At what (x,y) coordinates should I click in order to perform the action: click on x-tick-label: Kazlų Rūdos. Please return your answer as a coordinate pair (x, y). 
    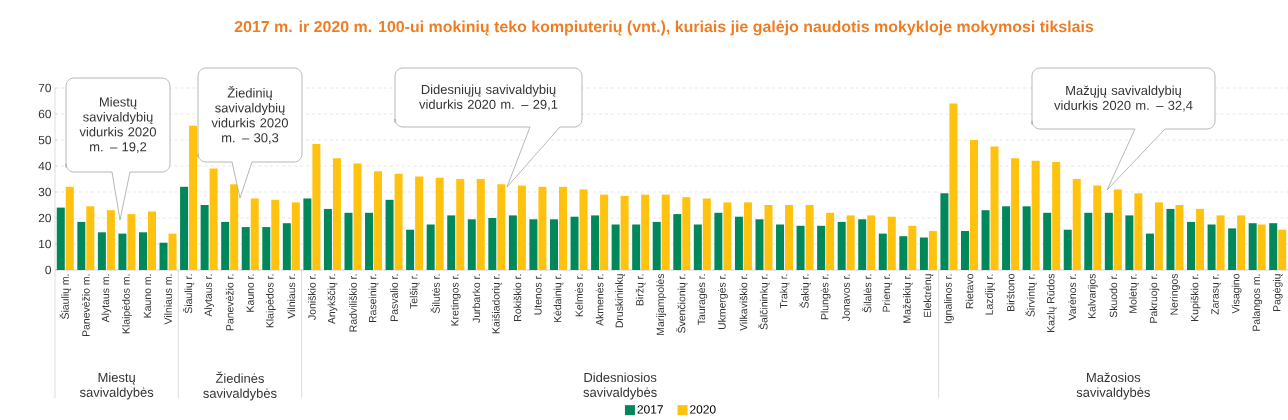
    Looking at the image, I should click on (1051, 302).